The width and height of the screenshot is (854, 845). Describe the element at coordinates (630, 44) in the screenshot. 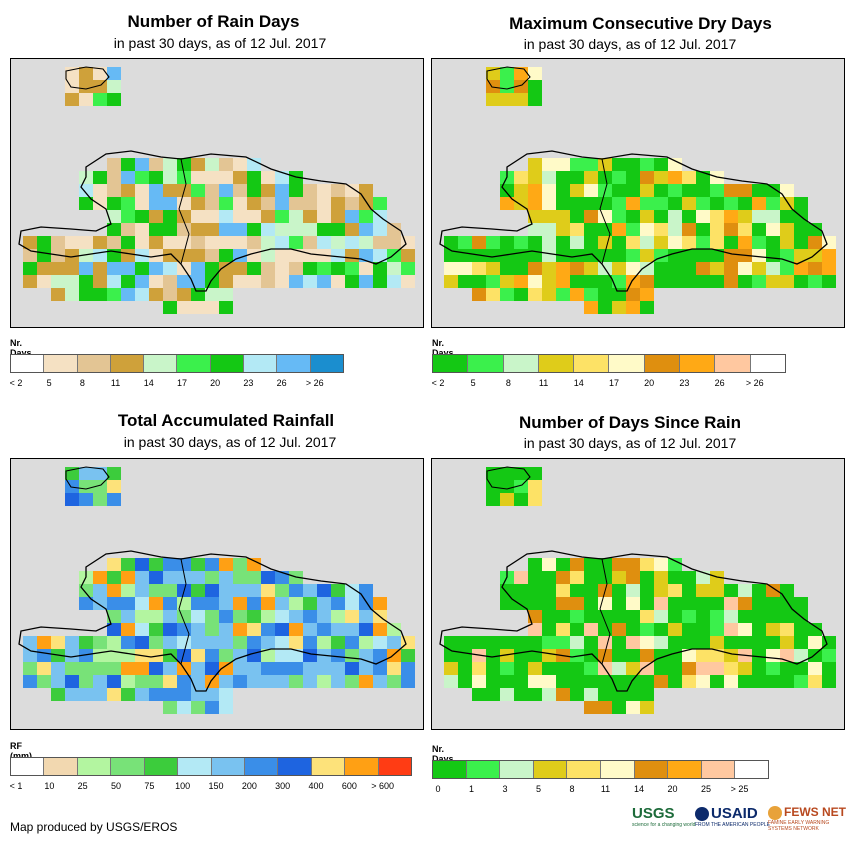

I see `dry-days-subtitle: in past 30 days, as of 12 Jul. 2017` at that location.